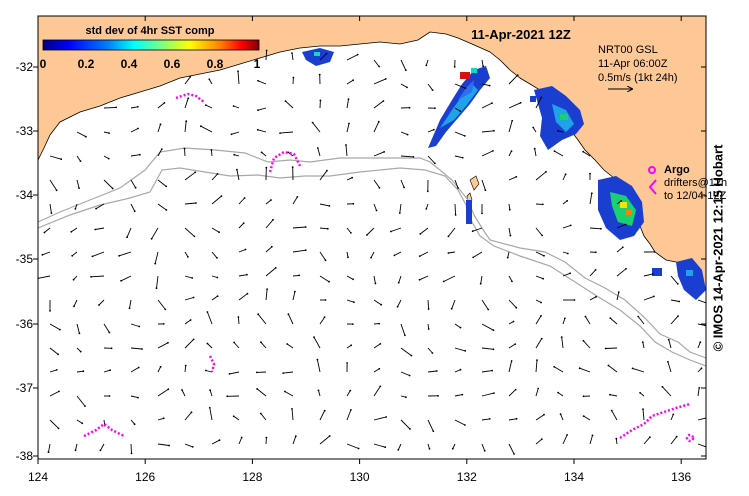  Describe the element at coordinates (360, 477) in the screenshot. I see `lon-tick-label: 130` at that location.